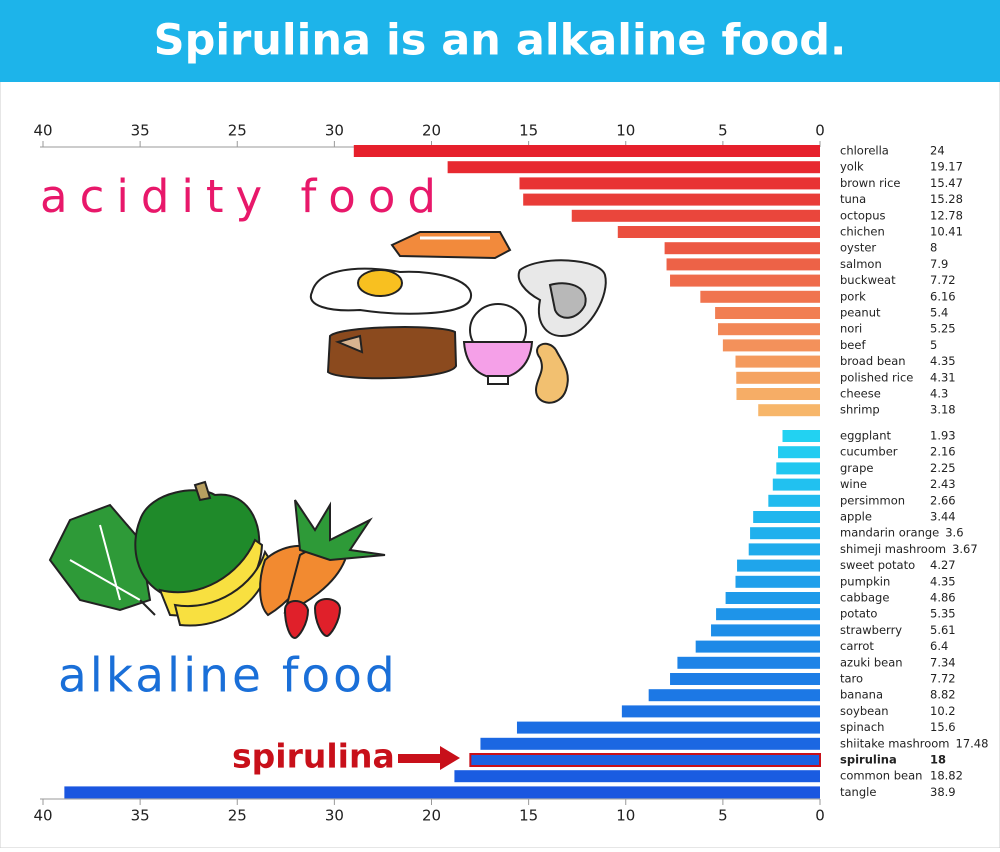 The width and height of the screenshot is (1000, 852). Describe the element at coordinates (873, 361) in the screenshot. I see `category-label: broad bean` at that location.